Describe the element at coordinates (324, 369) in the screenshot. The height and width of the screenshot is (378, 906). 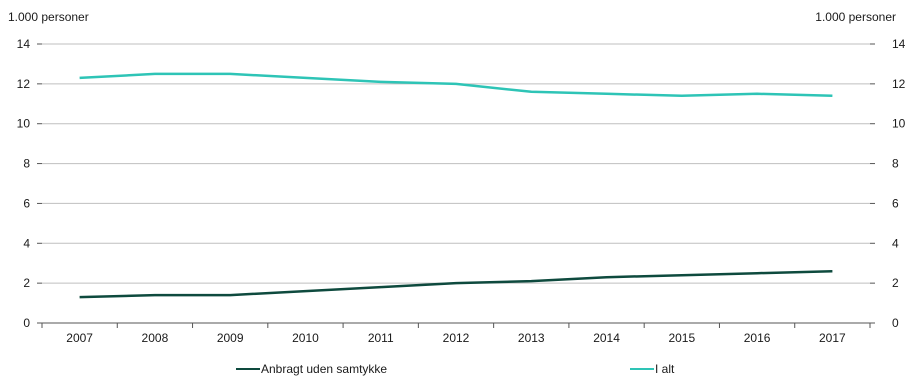
I see `legend-label: Anbragt uden samtykke` at that location.